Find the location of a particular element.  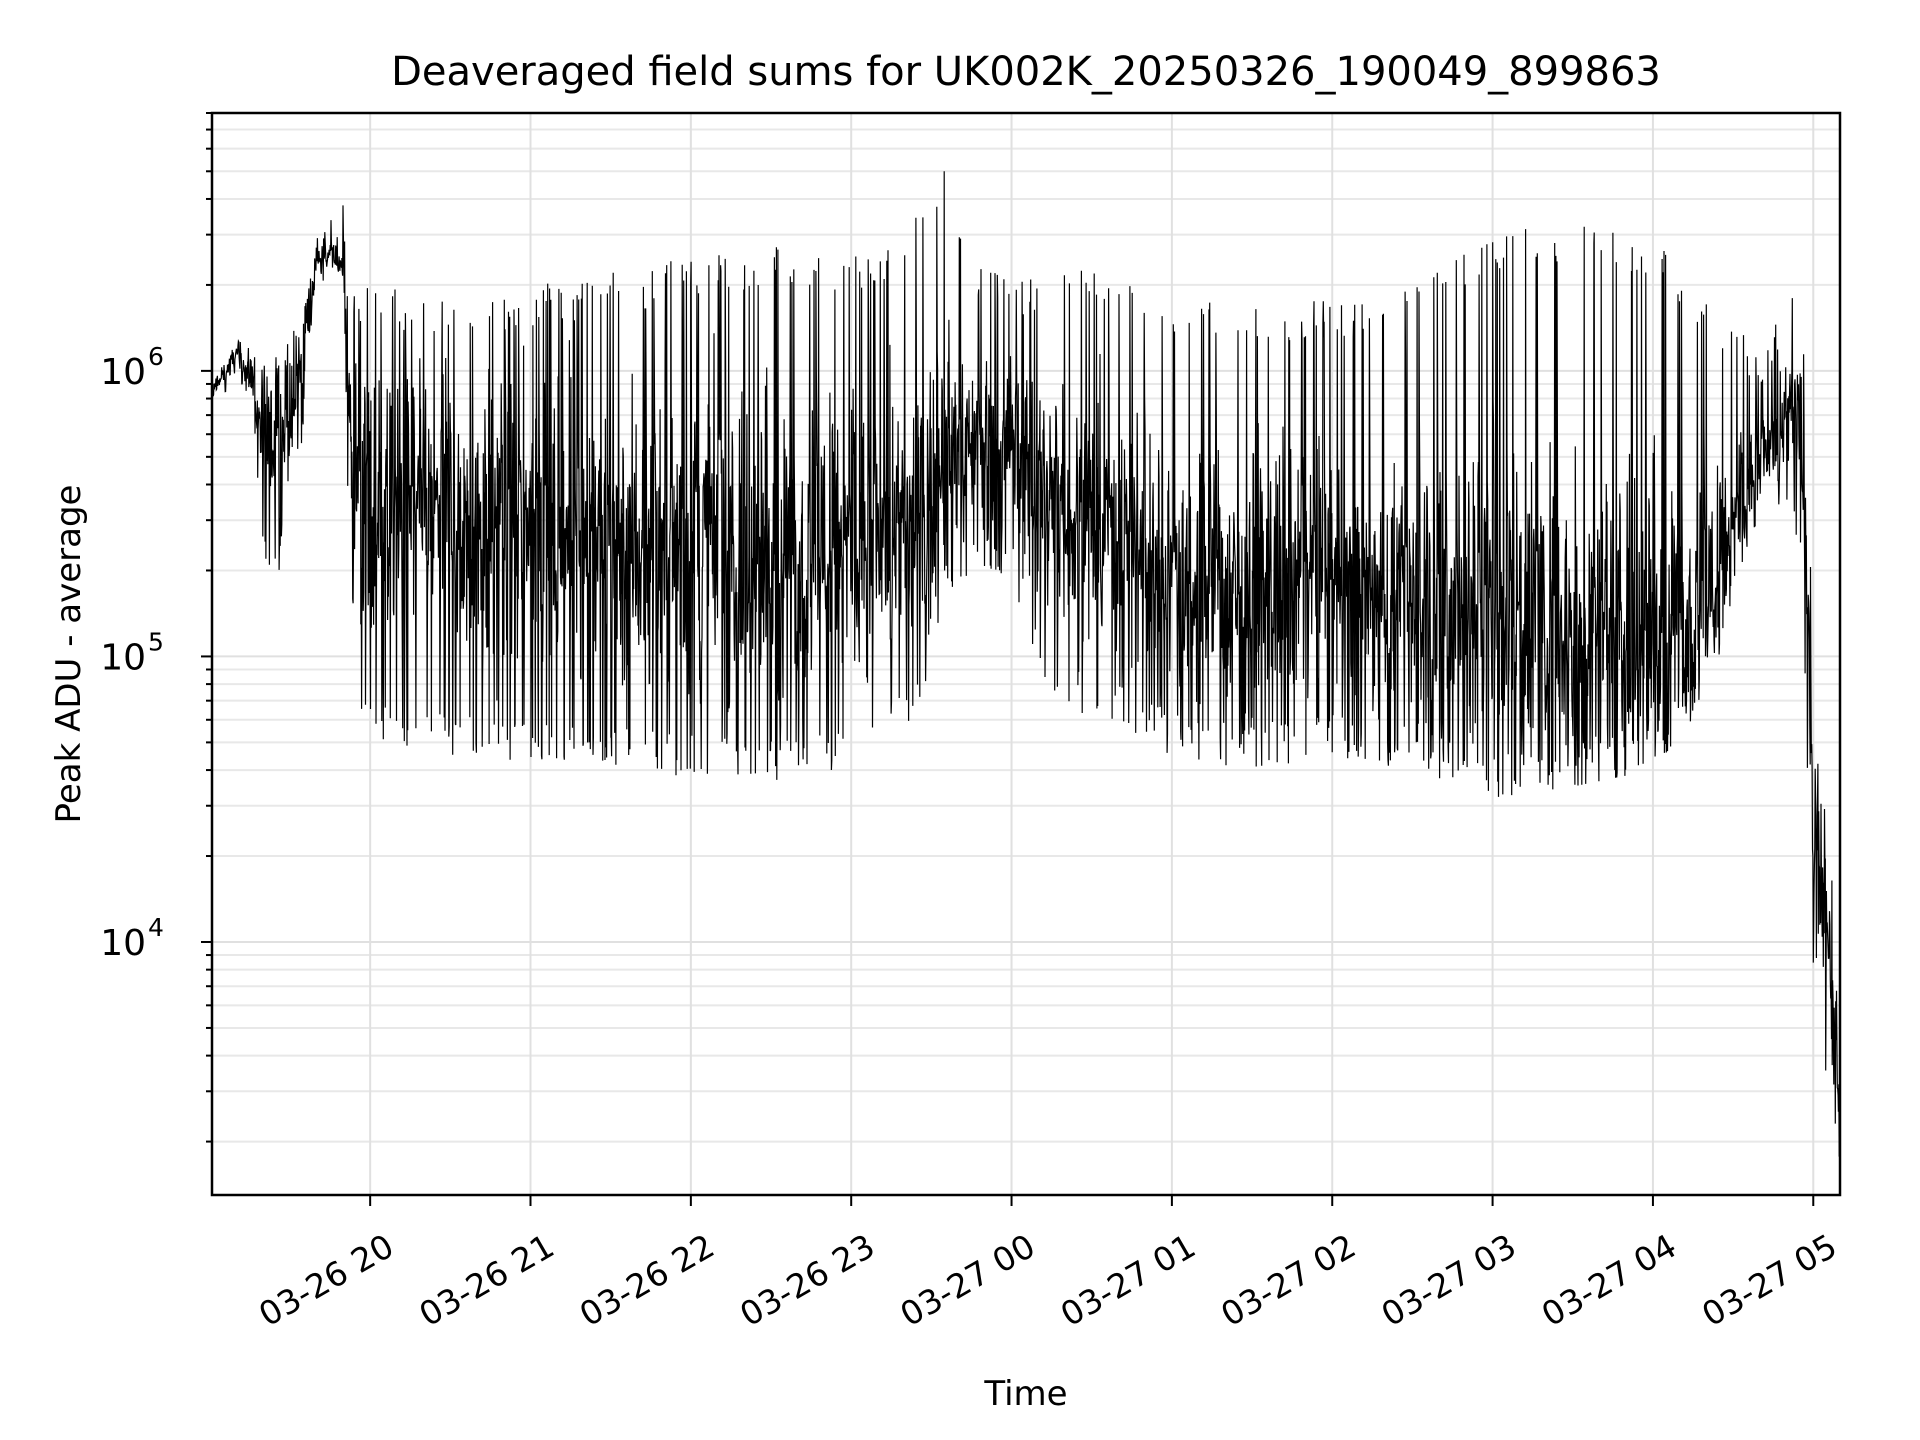

x-tick-label: 03-27 00 is located at coordinates (968, 1280).